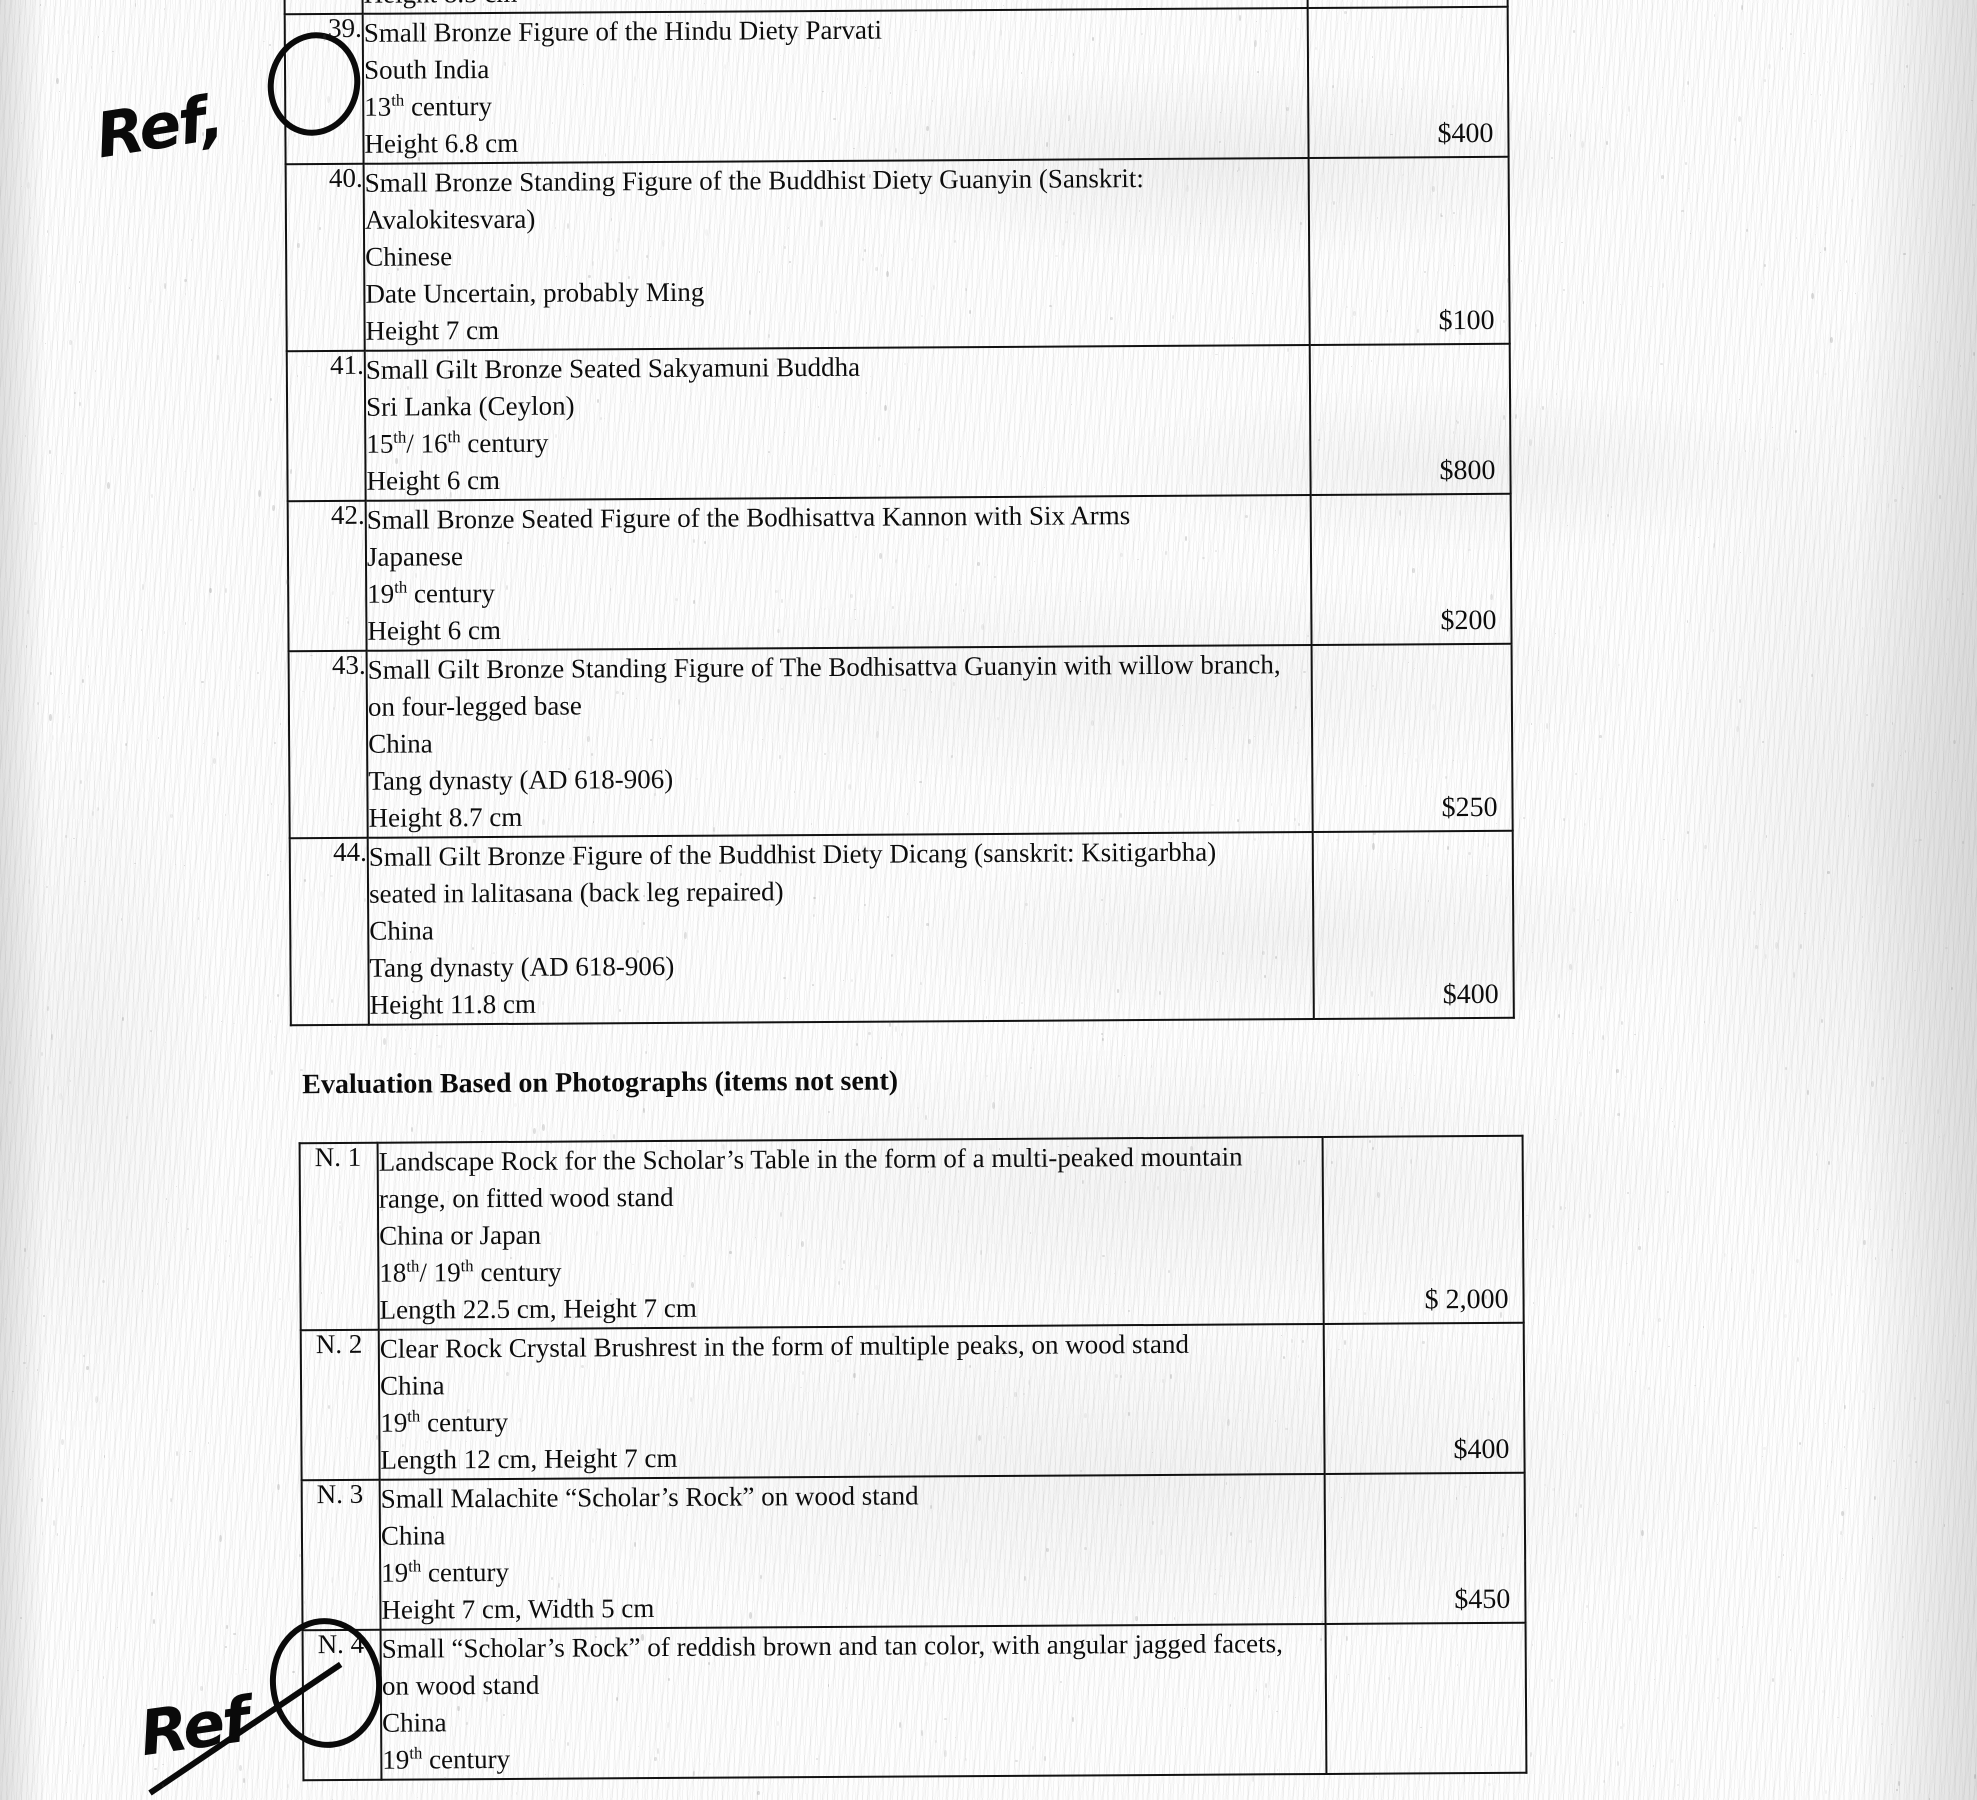 This screenshot has height=1800, width=1977. I want to click on row-number-cell: 41., so click(326, 426).